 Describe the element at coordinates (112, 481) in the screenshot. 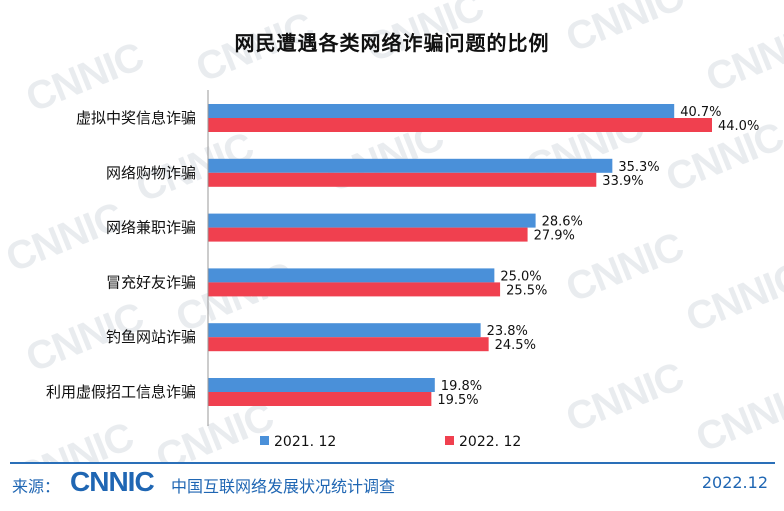

I see `cnnic-logo: CNNIC` at that location.